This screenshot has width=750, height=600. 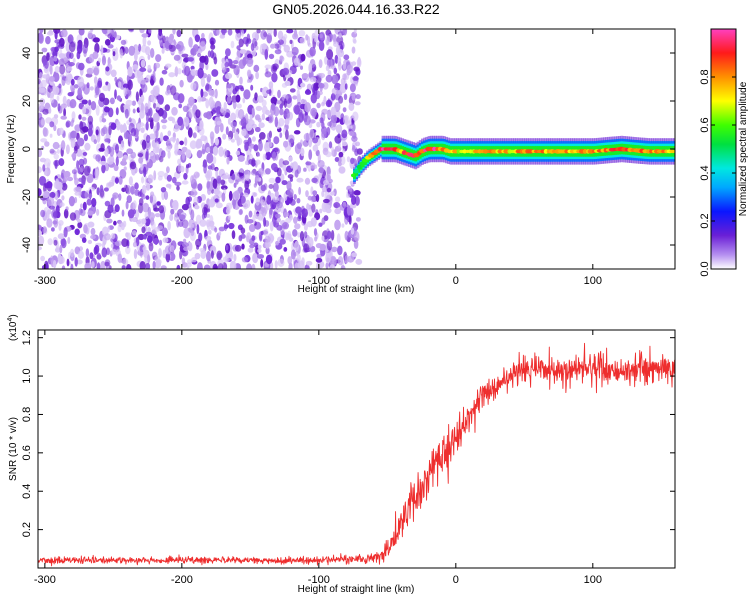 What do you see at coordinates (45, 580) in the screenshot?
I see `snr-x-tick-label: -300` at bounding box center [45, 580].